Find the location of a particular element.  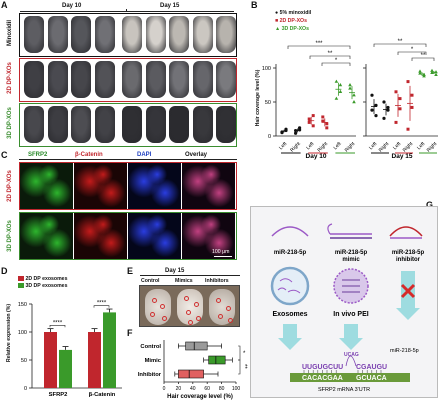

legend-2d: 2D DP-XOs is located at coordinates (293, 21).